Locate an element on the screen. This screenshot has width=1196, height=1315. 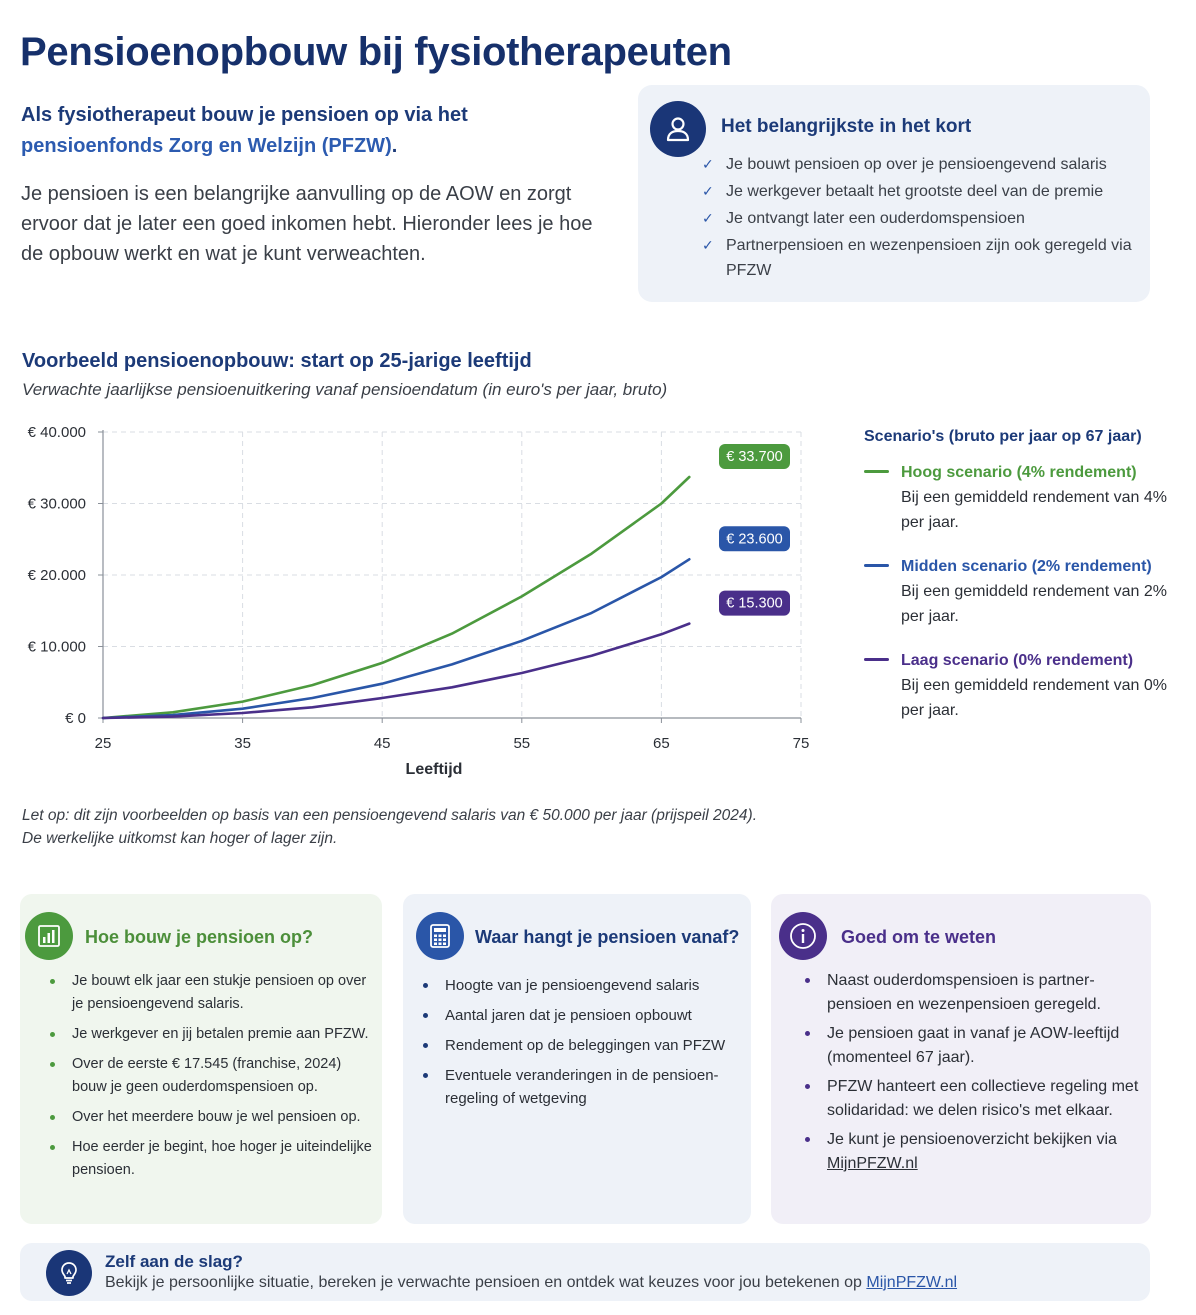
legend-name: Laag scenario (0% rendement) is located at coordinates (1017, 660).